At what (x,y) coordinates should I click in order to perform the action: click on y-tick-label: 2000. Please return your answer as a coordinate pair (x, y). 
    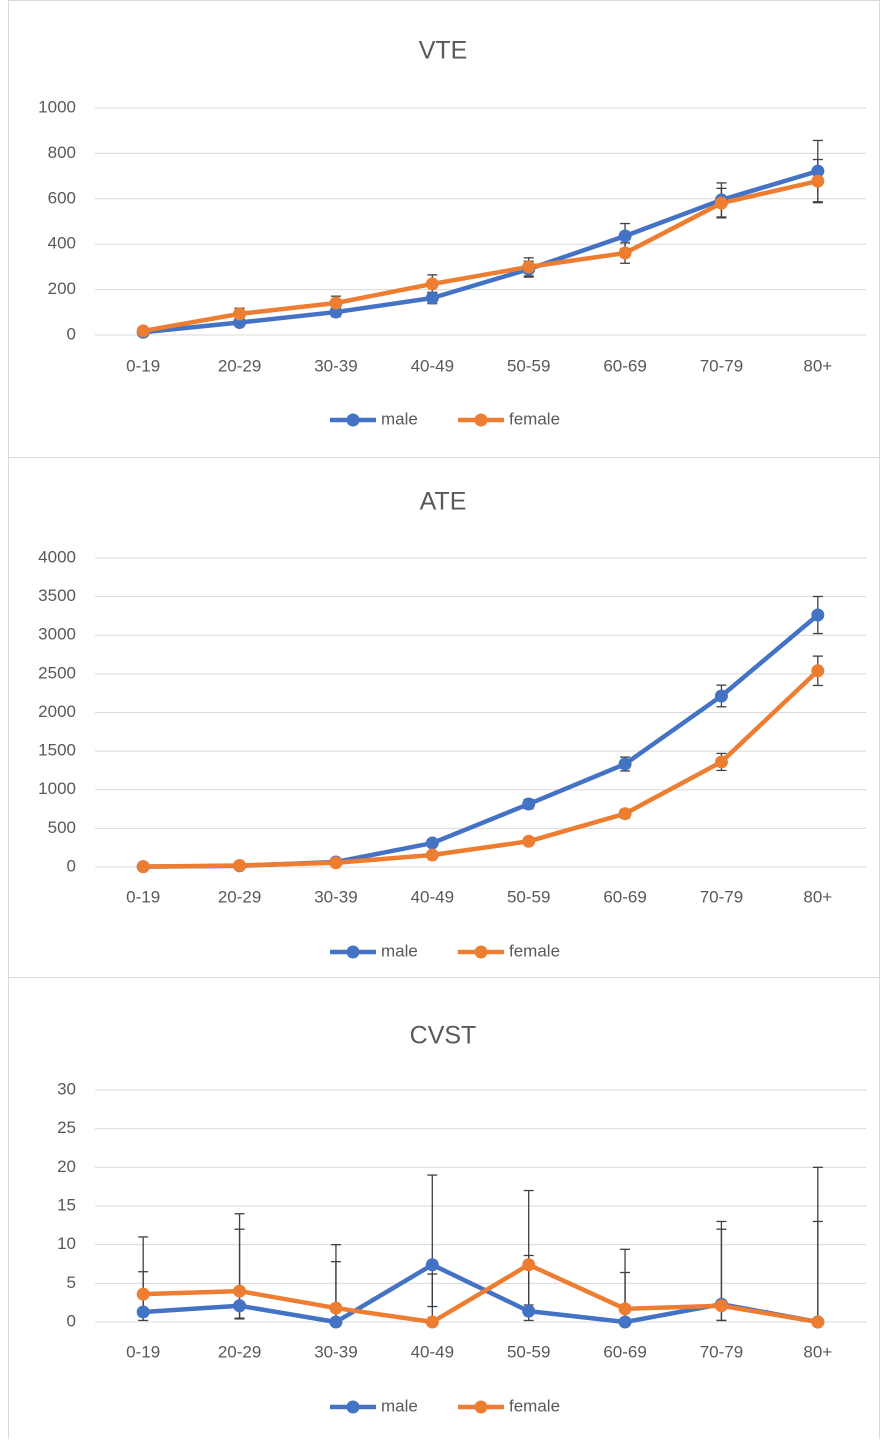
    Looking at the image, I should click on (57, 711).